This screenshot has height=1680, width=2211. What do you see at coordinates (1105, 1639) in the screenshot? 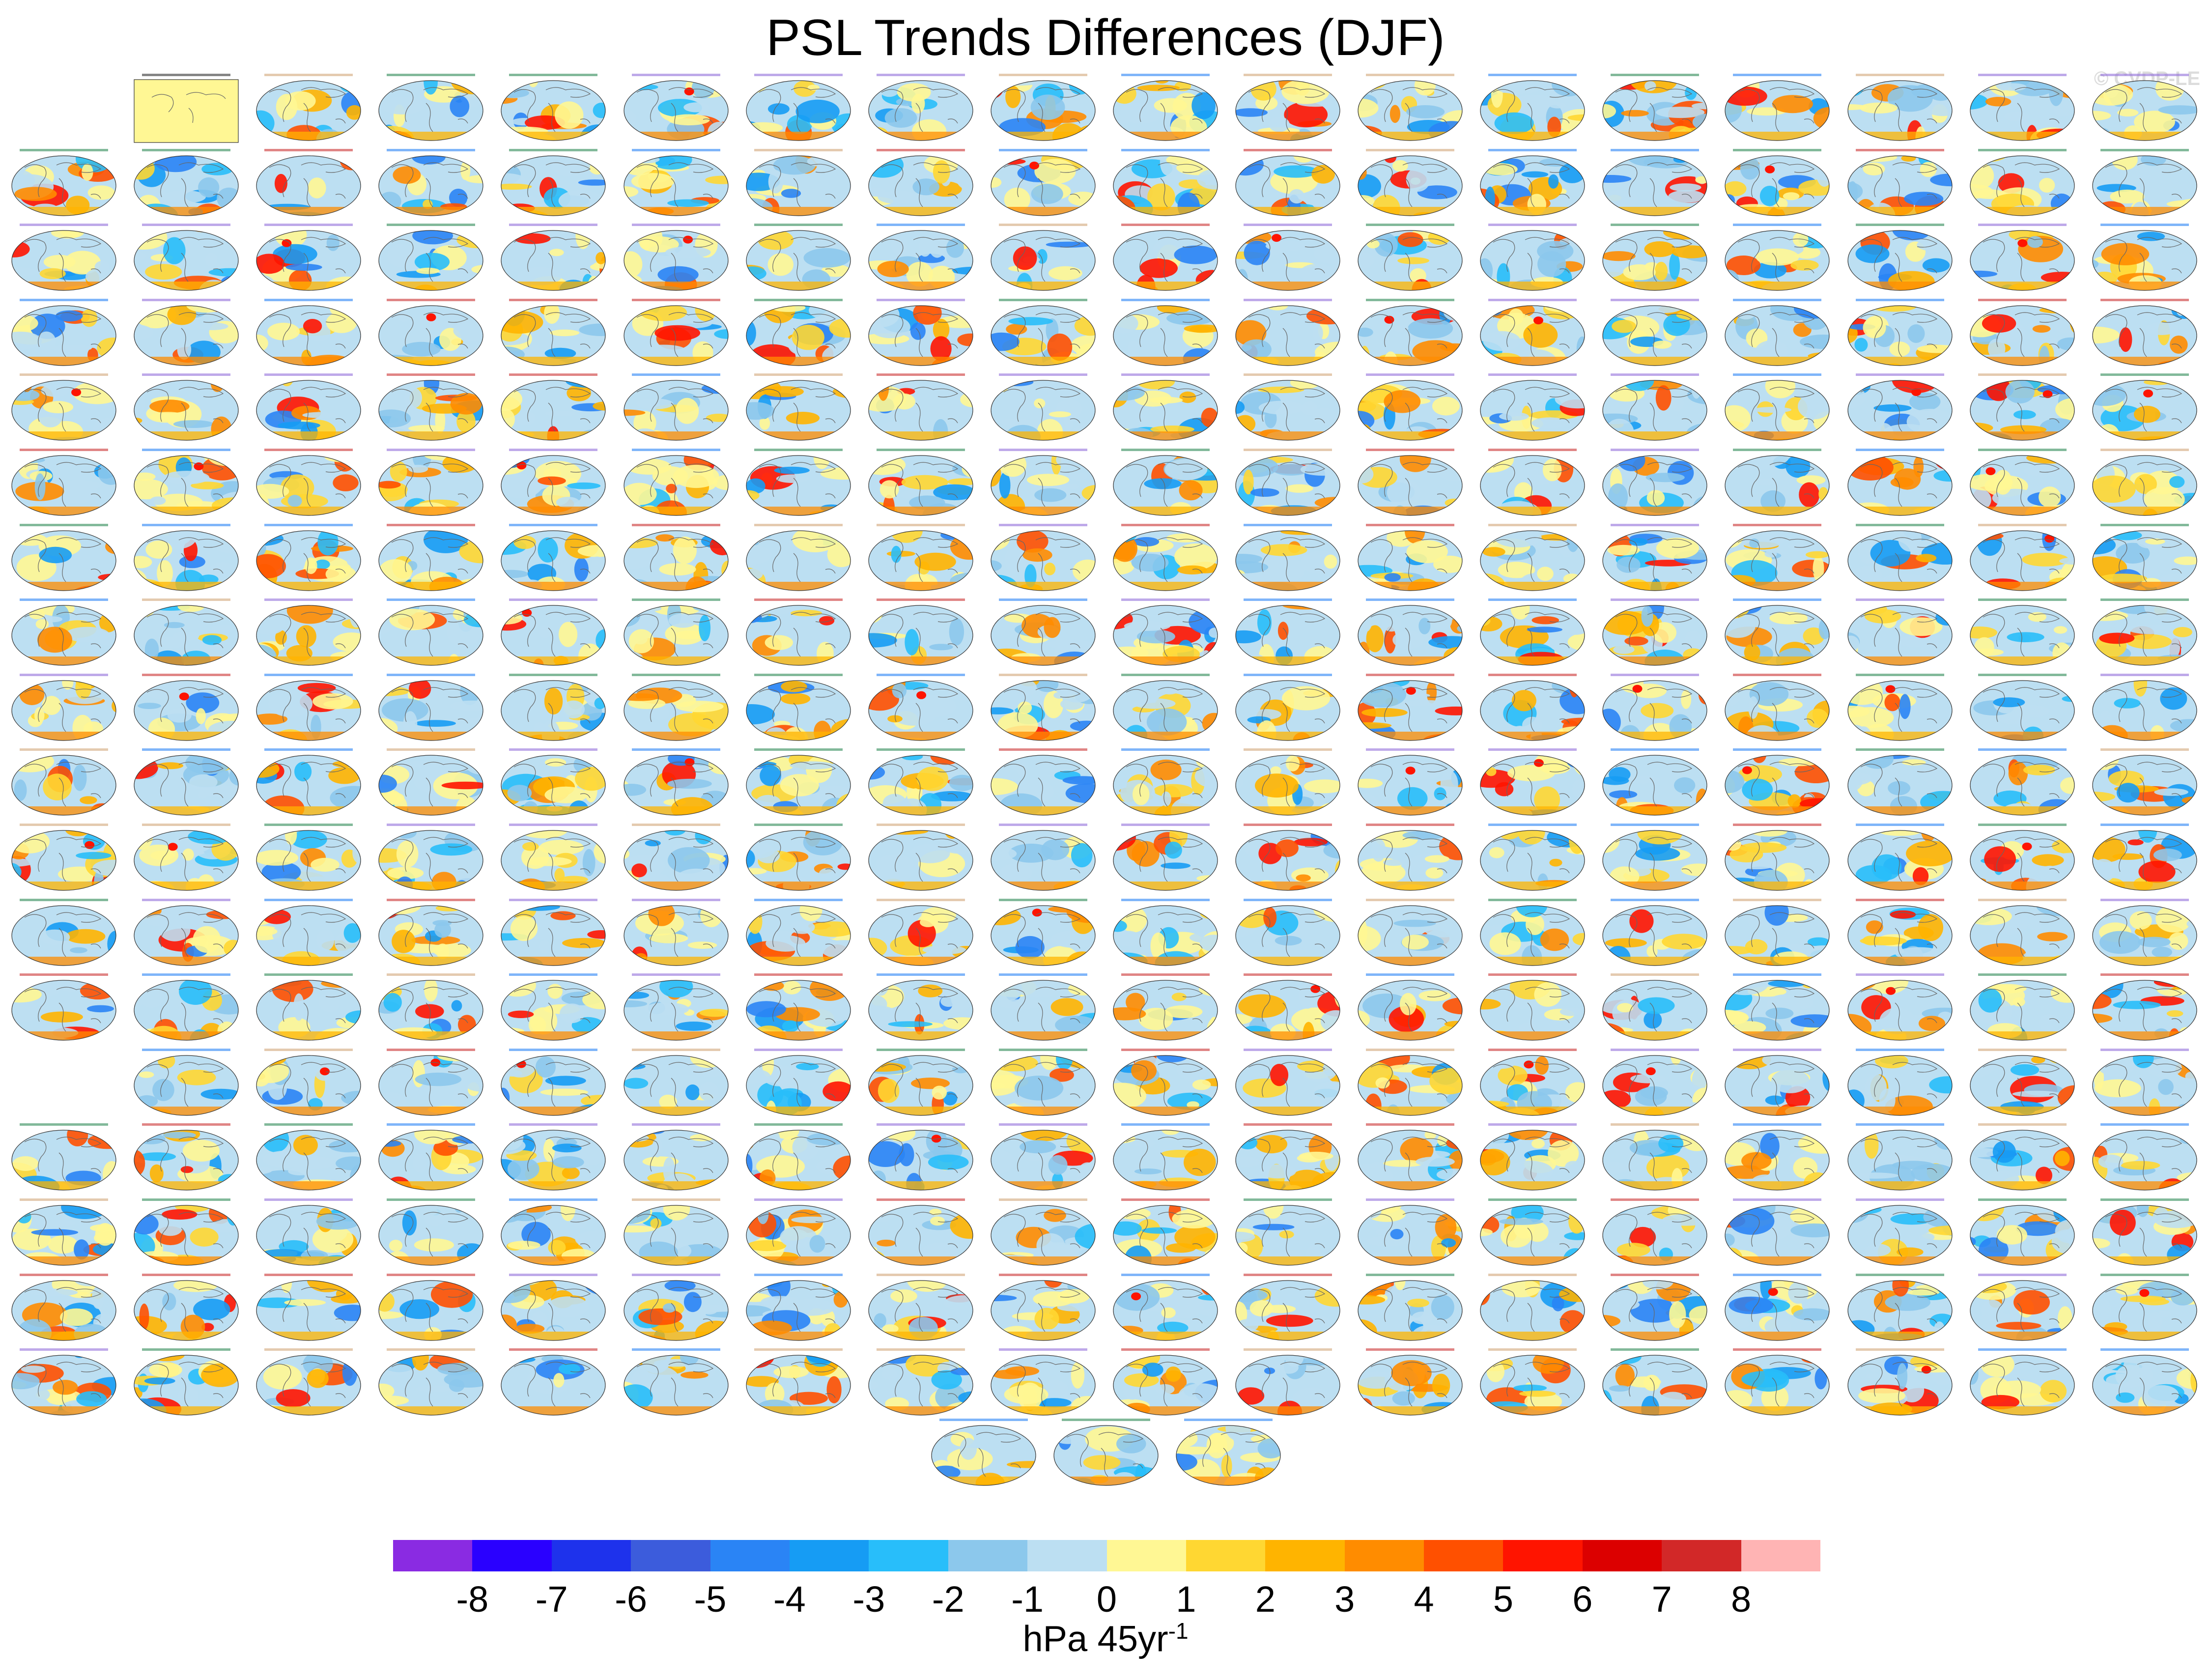
I see `colorbar-units: hPa 45yr-1` at bounding box center [1105, 1639].